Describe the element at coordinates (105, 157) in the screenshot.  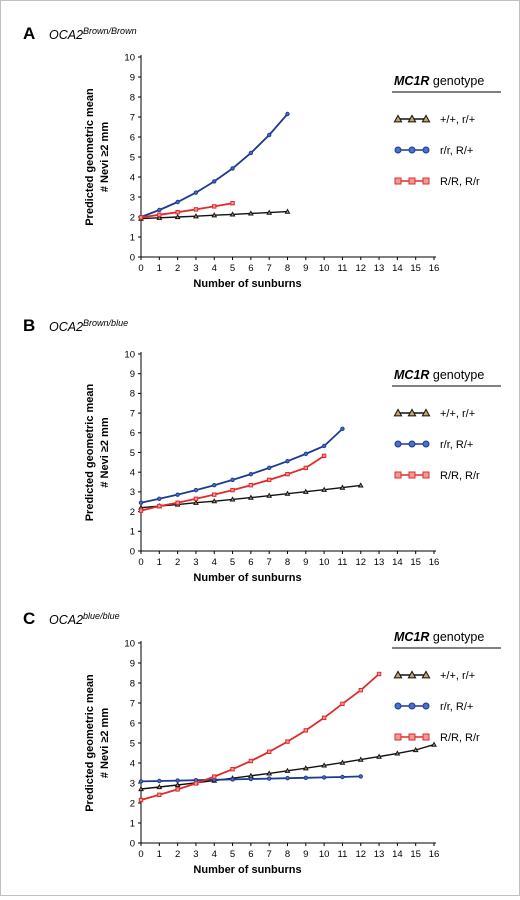
I see `y-axis-title-line-2: # Nevi ≥2 mm` at that location.